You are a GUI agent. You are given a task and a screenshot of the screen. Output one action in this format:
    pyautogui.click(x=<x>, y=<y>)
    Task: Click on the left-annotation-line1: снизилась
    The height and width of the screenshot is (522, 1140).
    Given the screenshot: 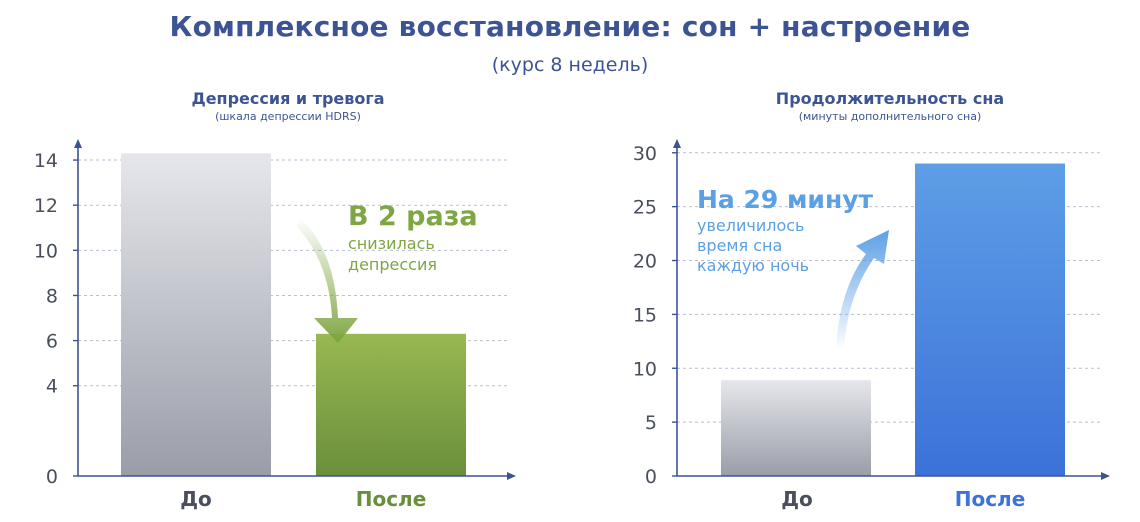 What is the action you would take?
    pyautogui.click(x=391, y=243)
    